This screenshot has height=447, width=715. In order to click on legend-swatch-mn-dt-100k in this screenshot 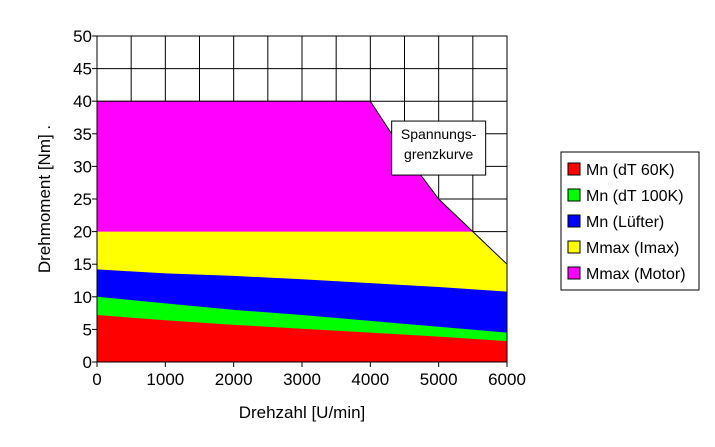, I will do `click(574, 195)`.